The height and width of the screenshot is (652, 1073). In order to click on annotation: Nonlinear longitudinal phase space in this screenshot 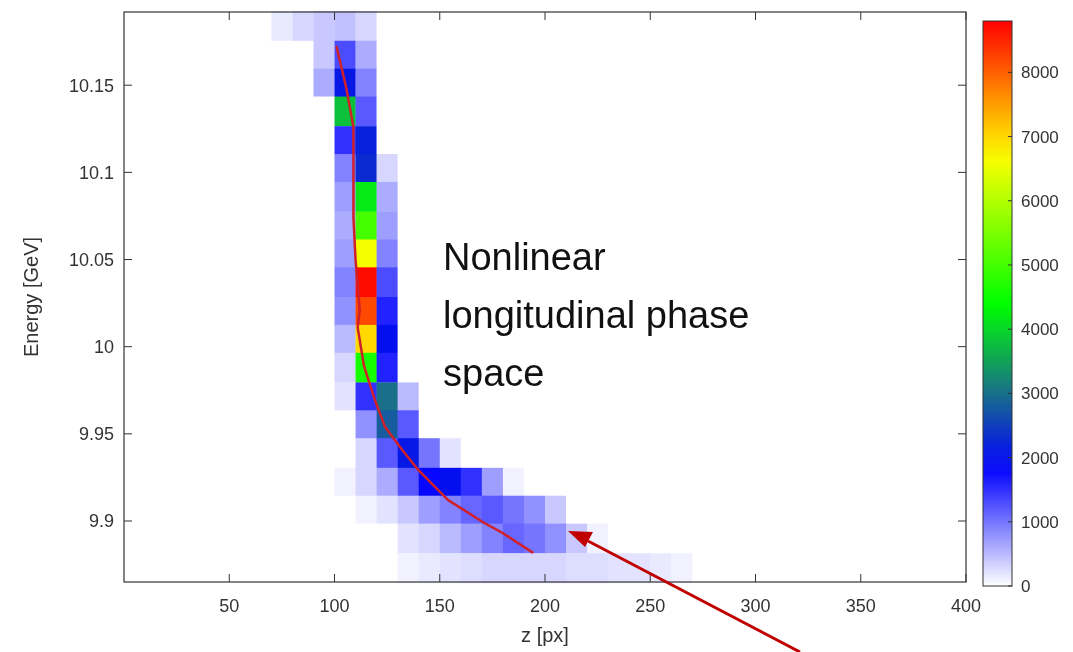, I will do `click(596, 315)`.